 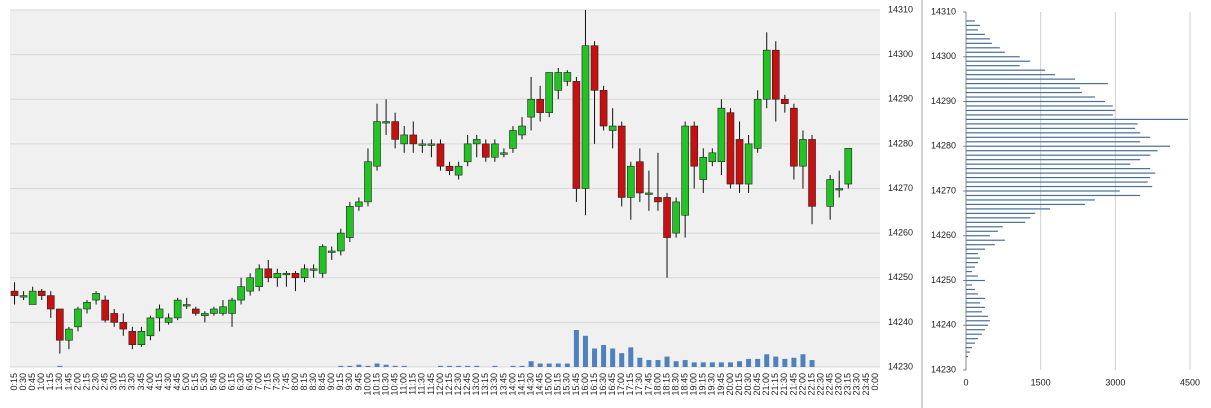 What do you see at coordinates (549, 384) in the screenshot?
I see `x-tick-label: 15:00` at bounding box center [549, 384].